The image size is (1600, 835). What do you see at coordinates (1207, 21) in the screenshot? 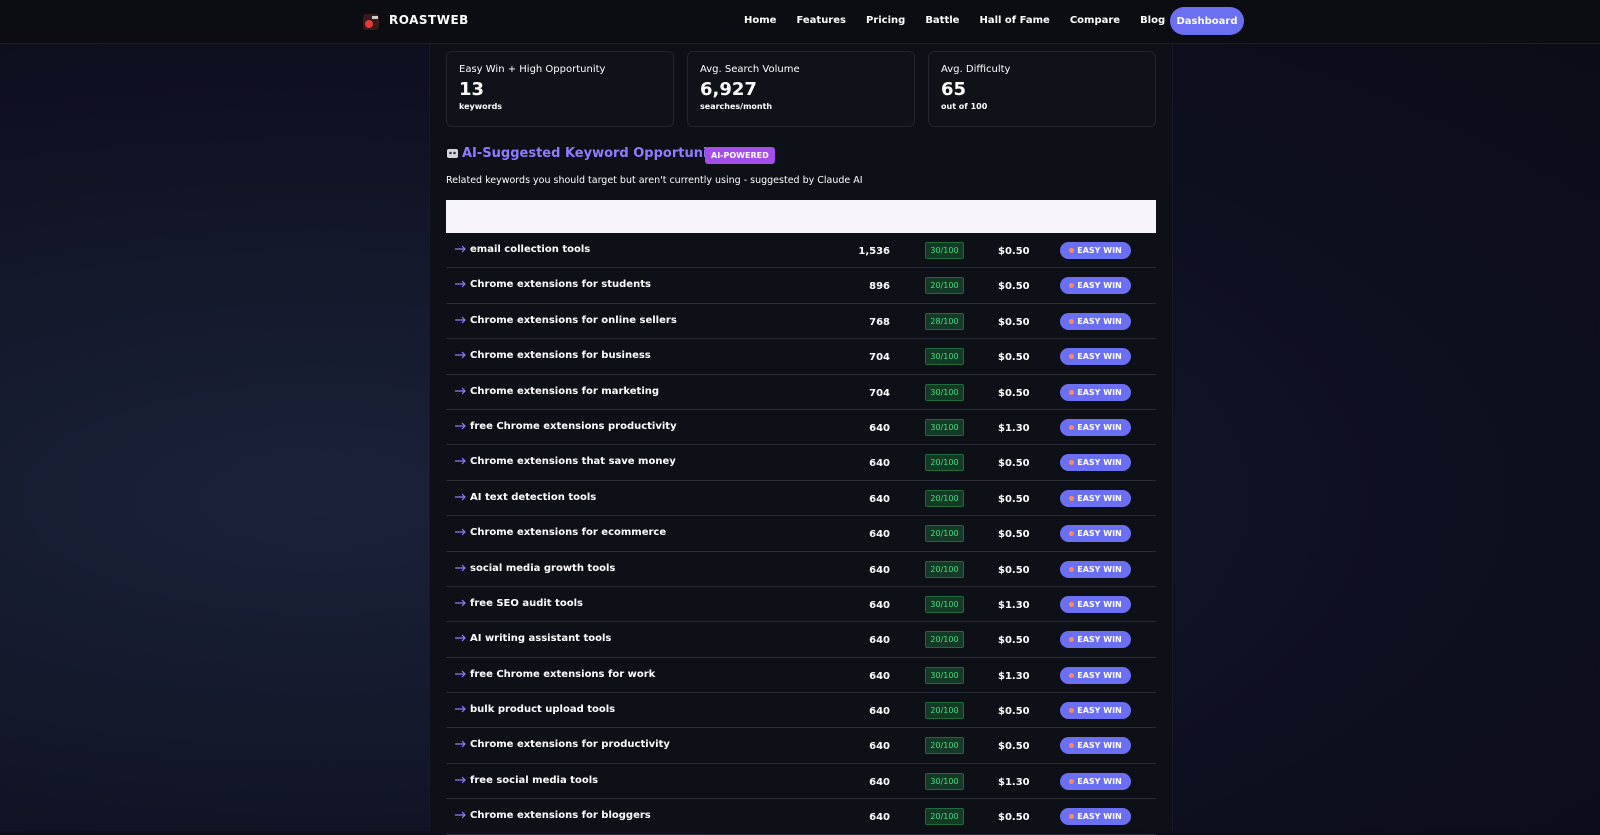
I see `dashboard-button: Dashboard` at bounding box center [1207, 21].